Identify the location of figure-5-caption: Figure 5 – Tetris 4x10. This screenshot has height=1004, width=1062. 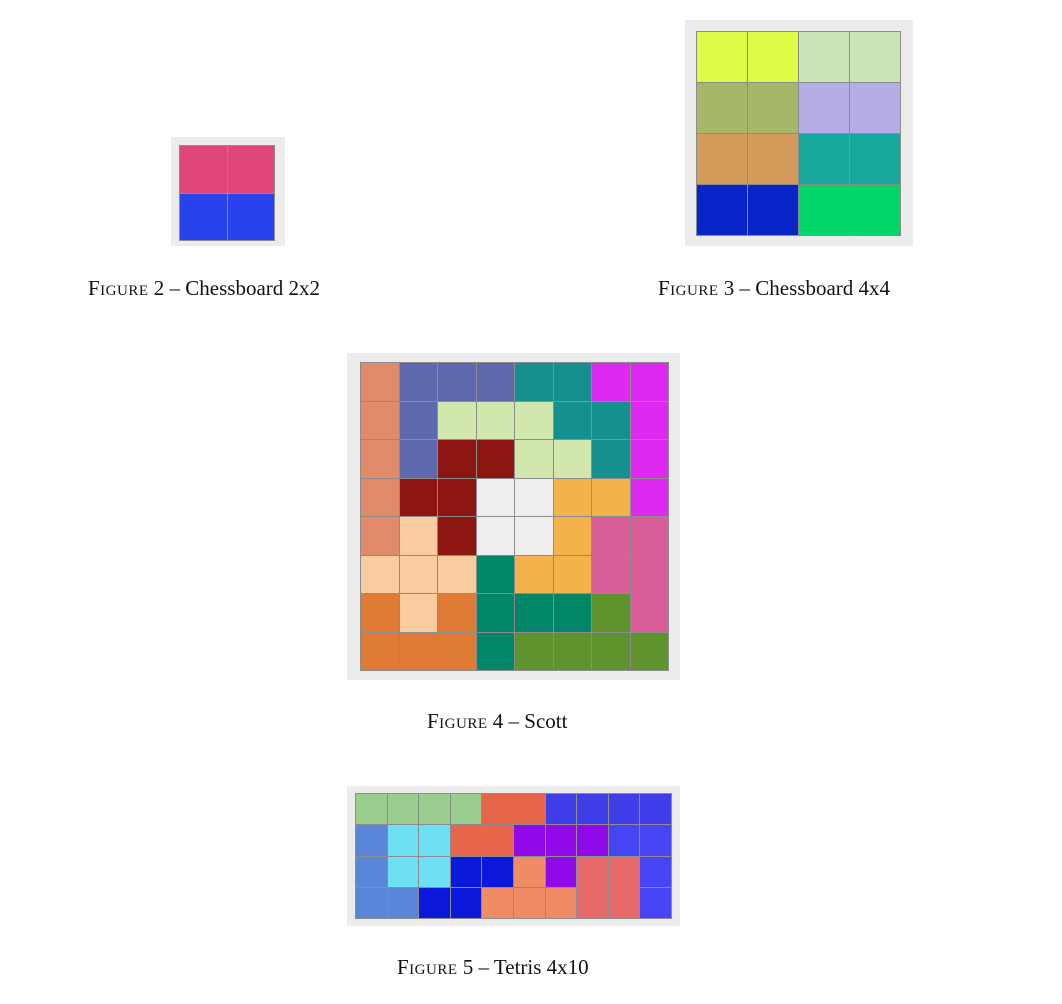
(493, 967).